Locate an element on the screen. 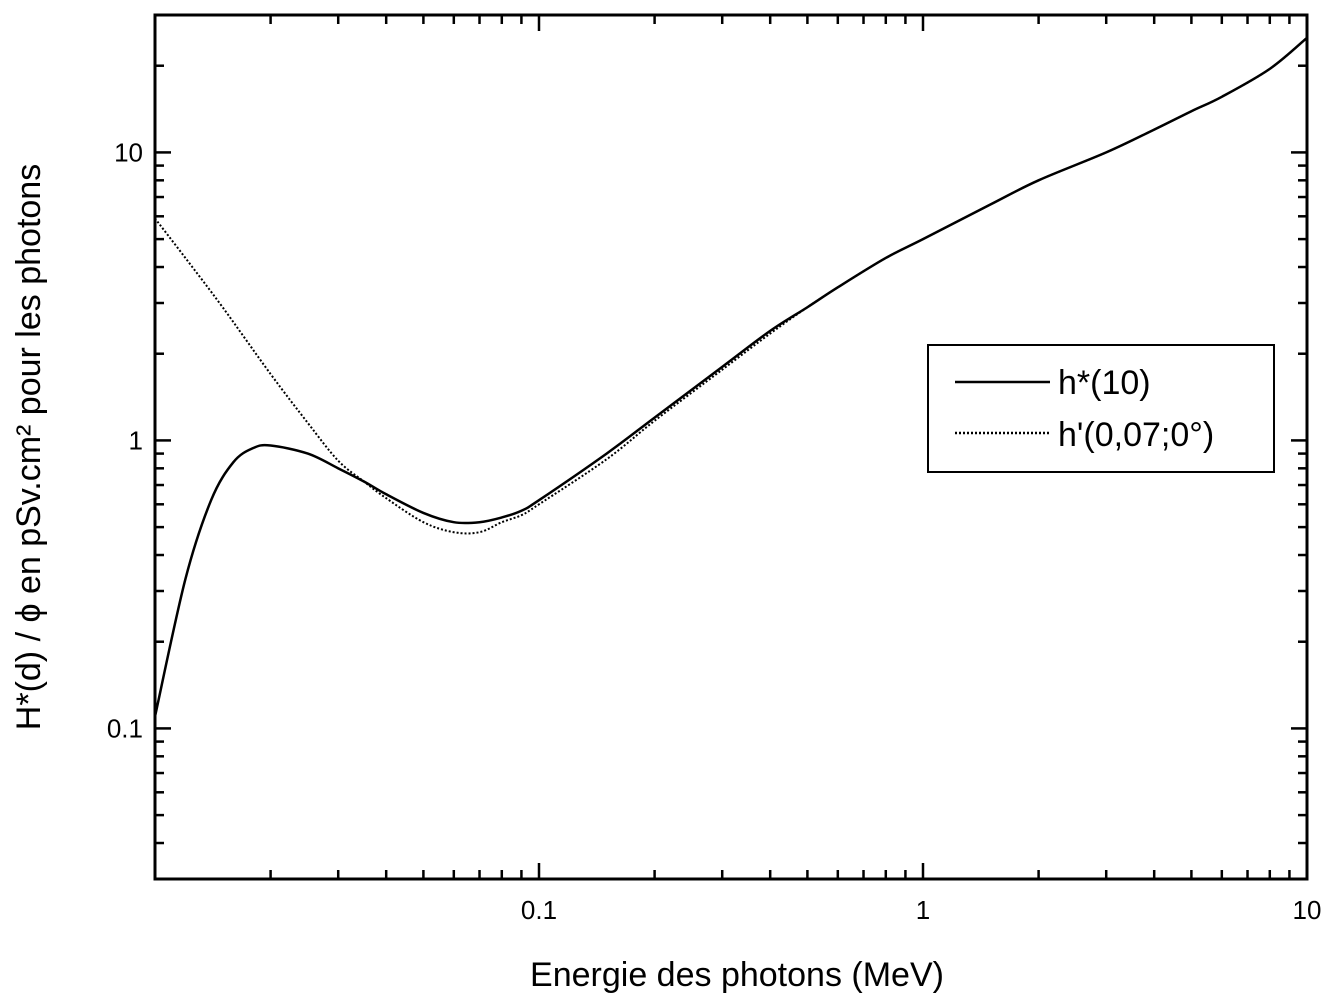 Image resolution: width=1327 pixels, height=999 pixels. y-tick-label: 1 is located at coordinates (136, 440).